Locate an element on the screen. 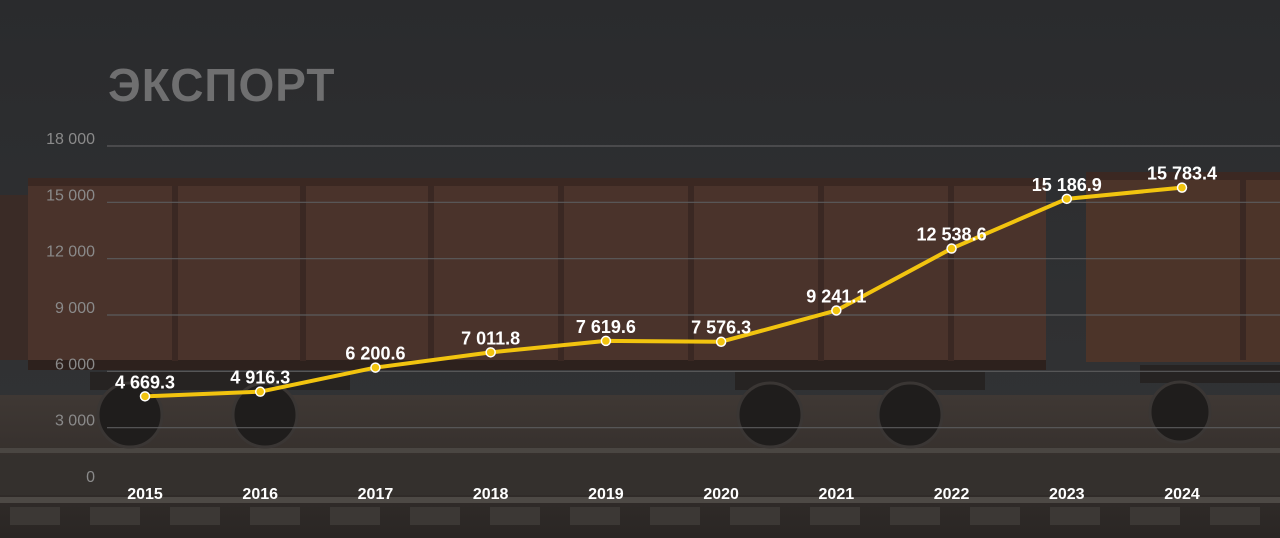 Image resolution: width=1280 pixels, height=538 pixels. data-label: 15 186.9 is located at coordinates (1067, 185).